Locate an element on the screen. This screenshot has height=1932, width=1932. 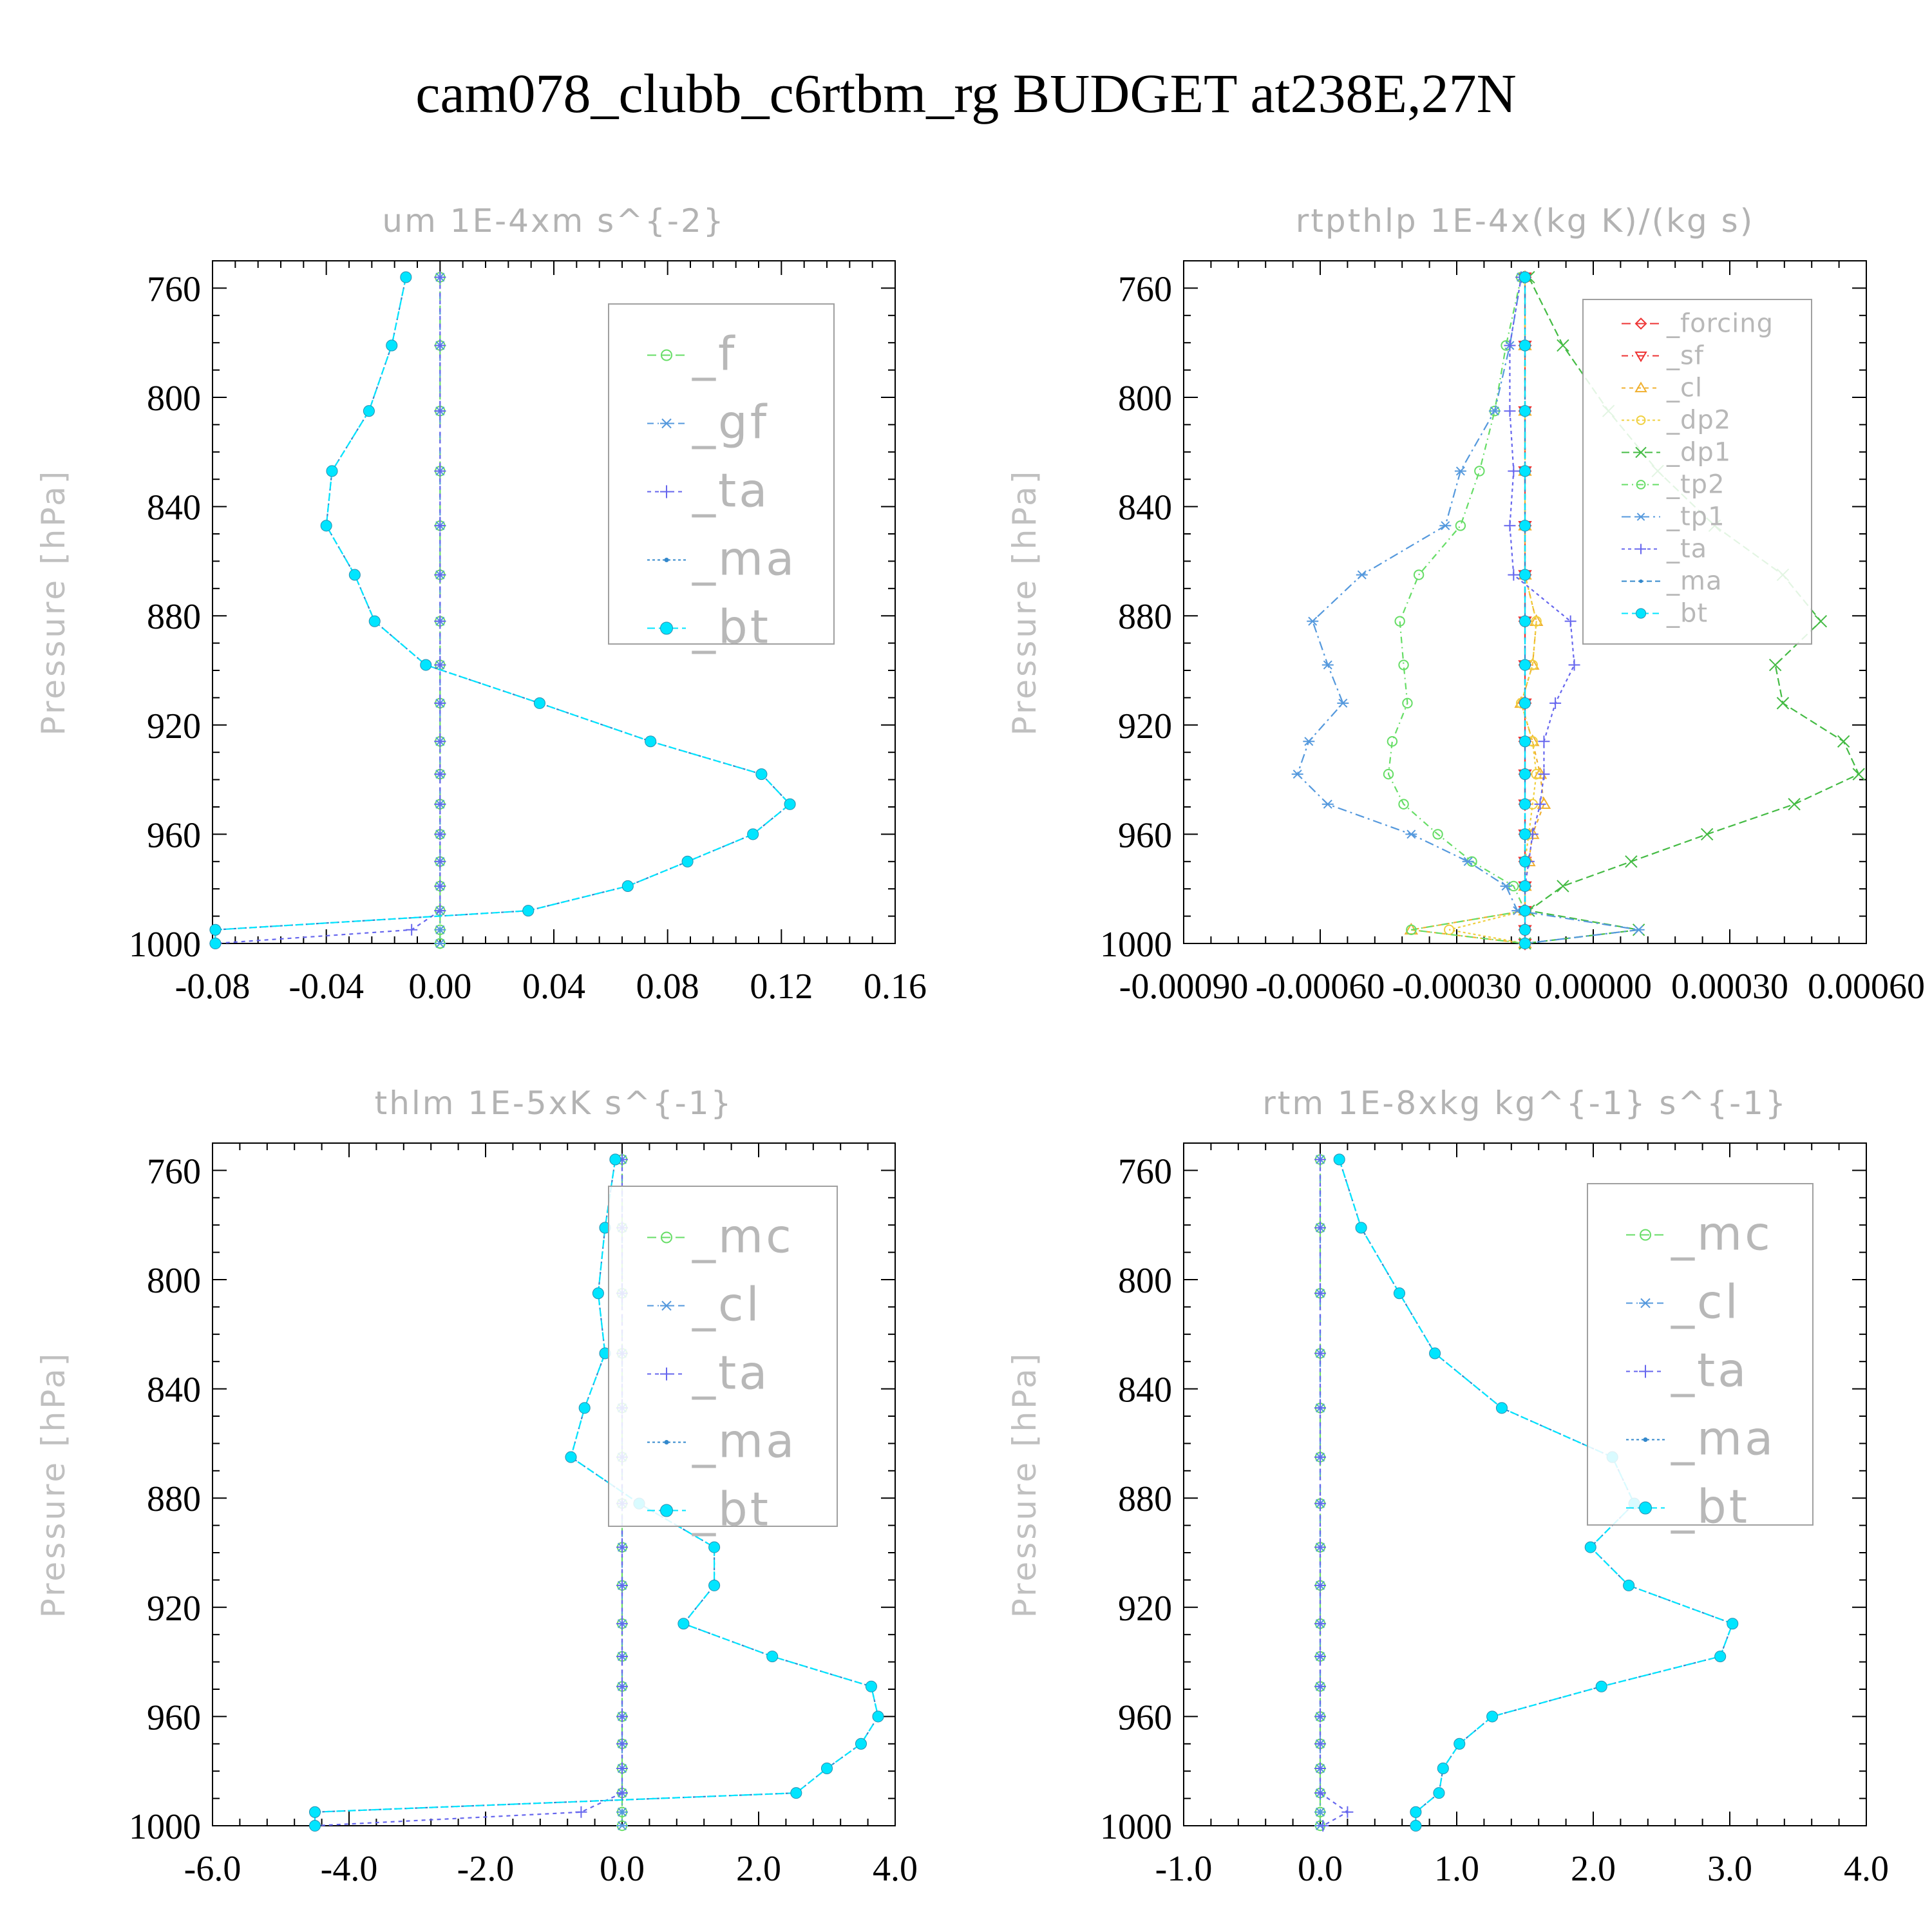
series-tp2 is located at coordinates (1457, 610).